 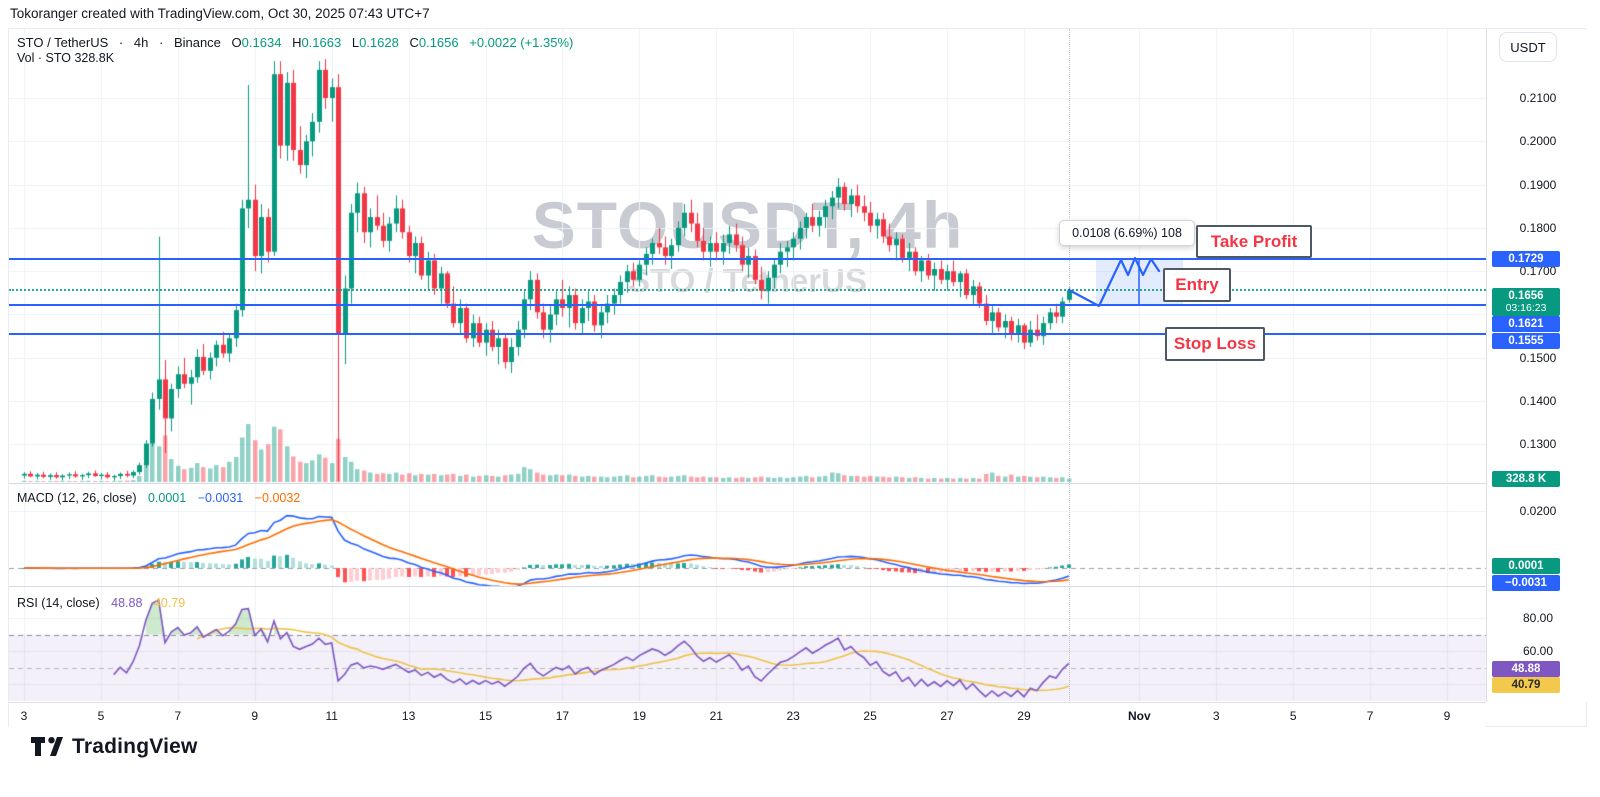 What do you see at coordinates (1526, 302) in the screenshot?
I see `axis-chip-current: 0.1656 03:16:23` at bounding box center [1526, 302].